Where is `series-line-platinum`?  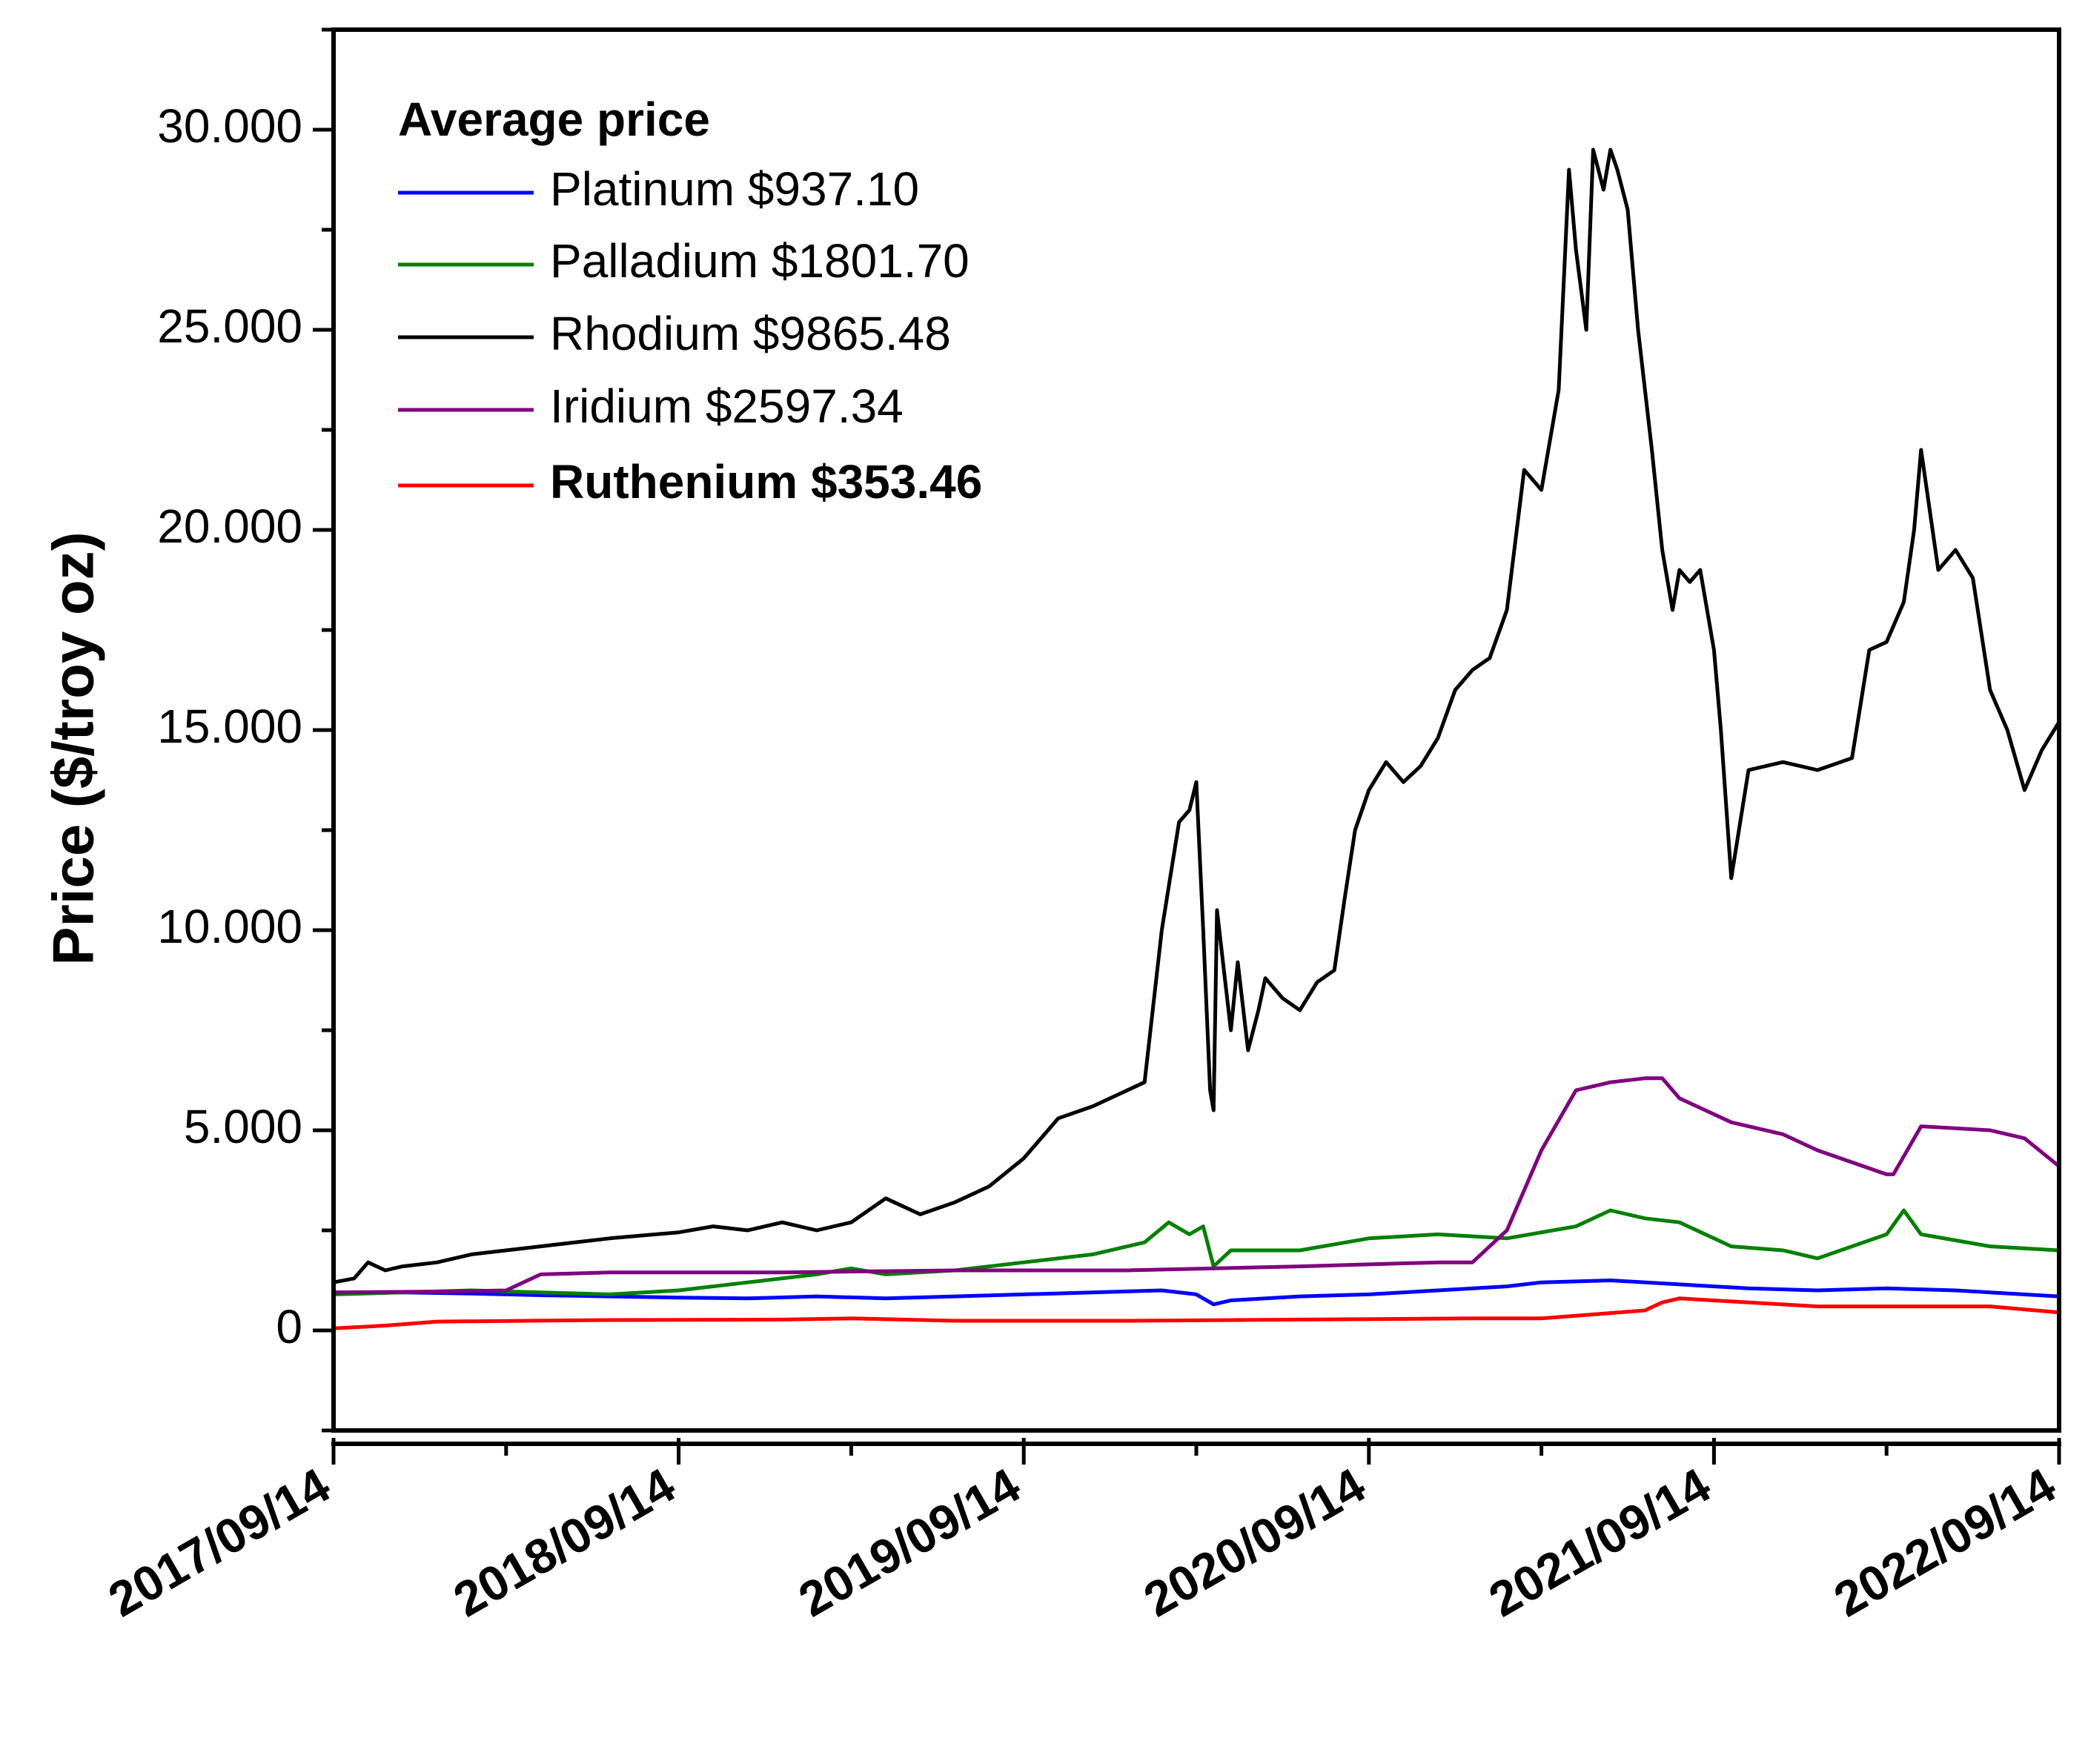 series-line-platinum is located at coordinates (1196, 1293).